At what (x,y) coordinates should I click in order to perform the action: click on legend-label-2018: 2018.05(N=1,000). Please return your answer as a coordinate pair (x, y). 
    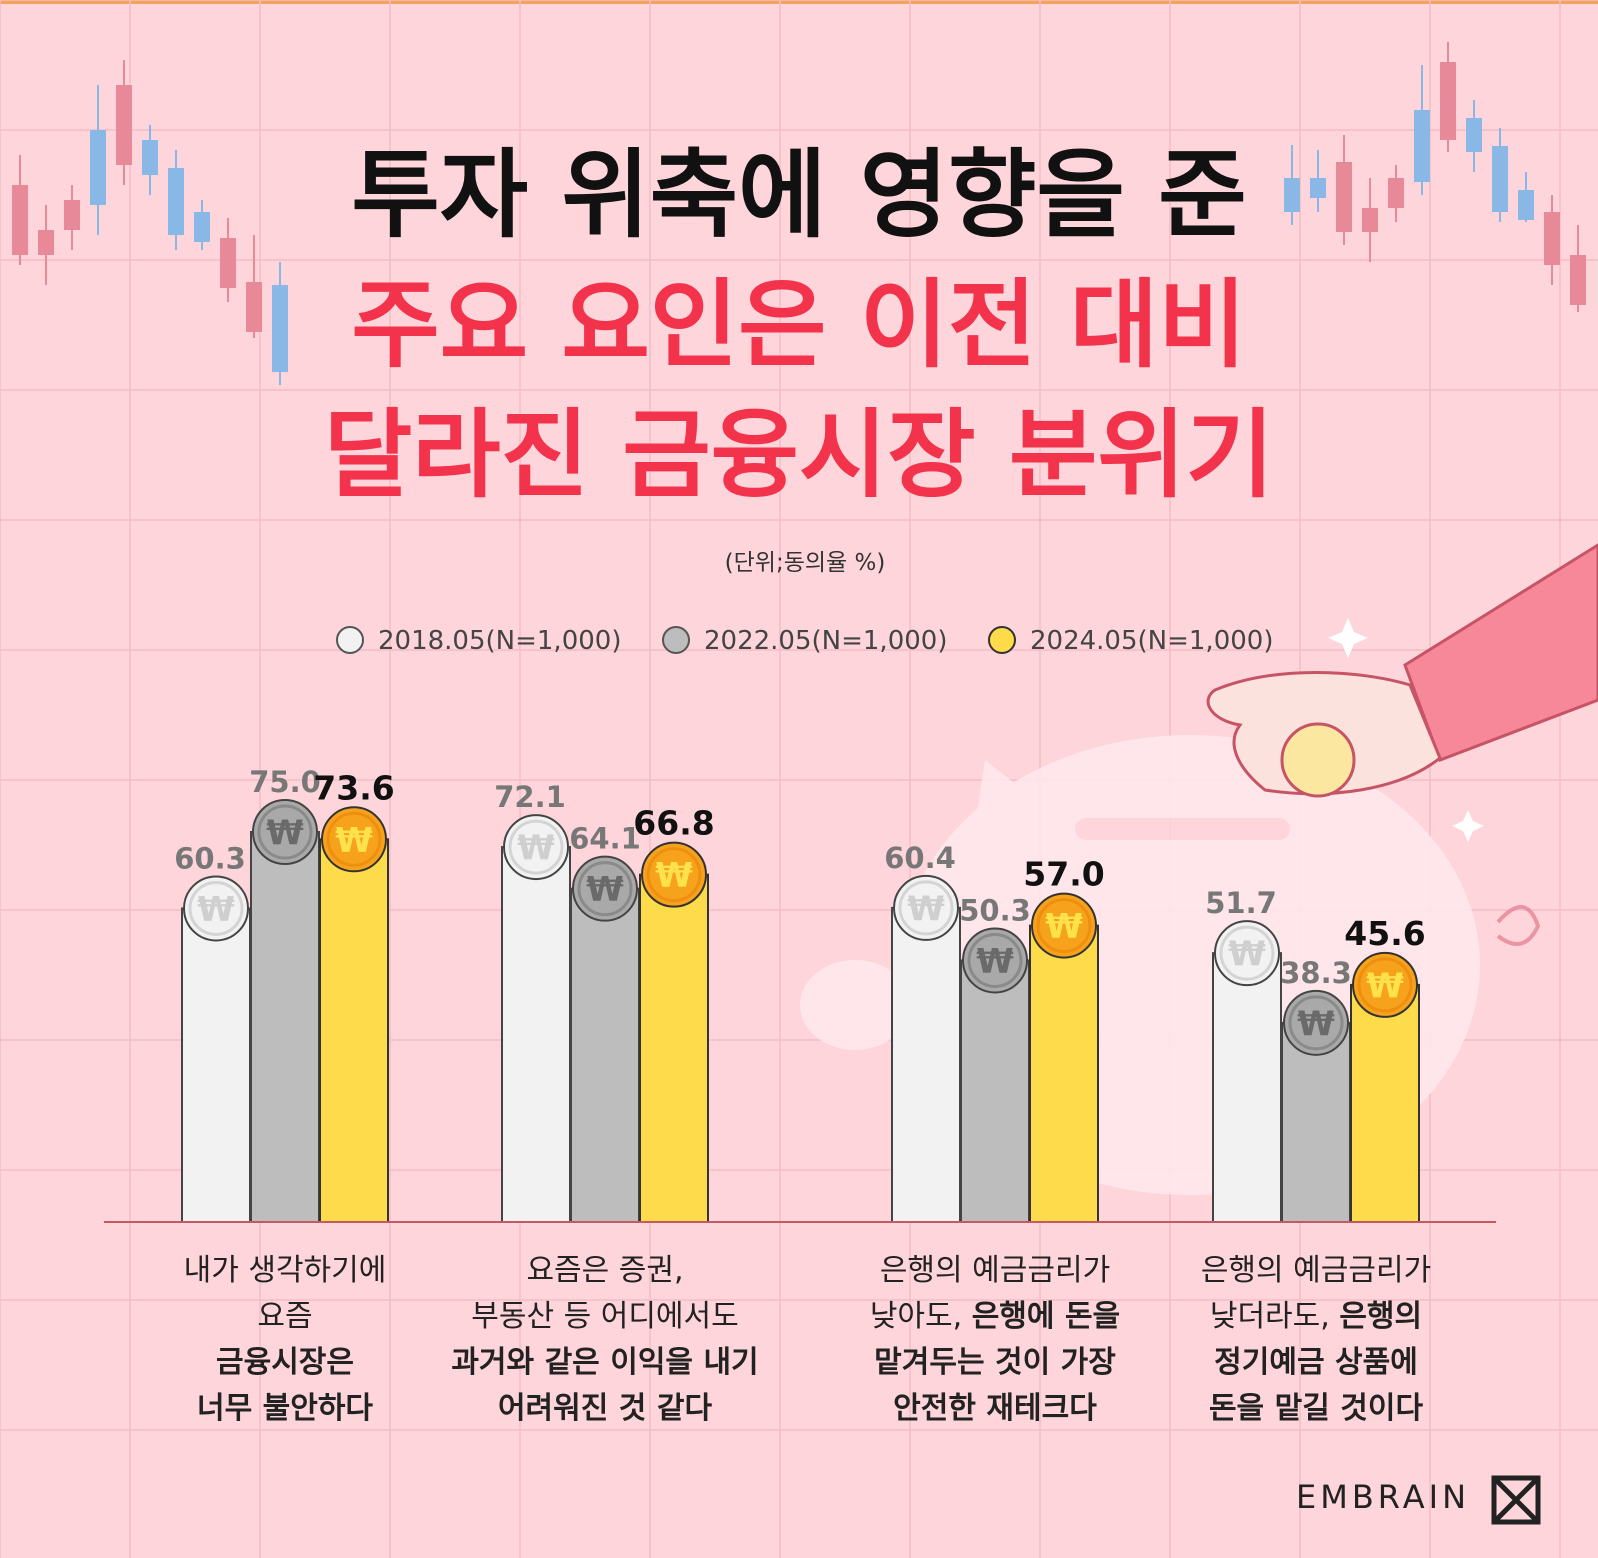
    Looking at the image, I should click on (499, 641).